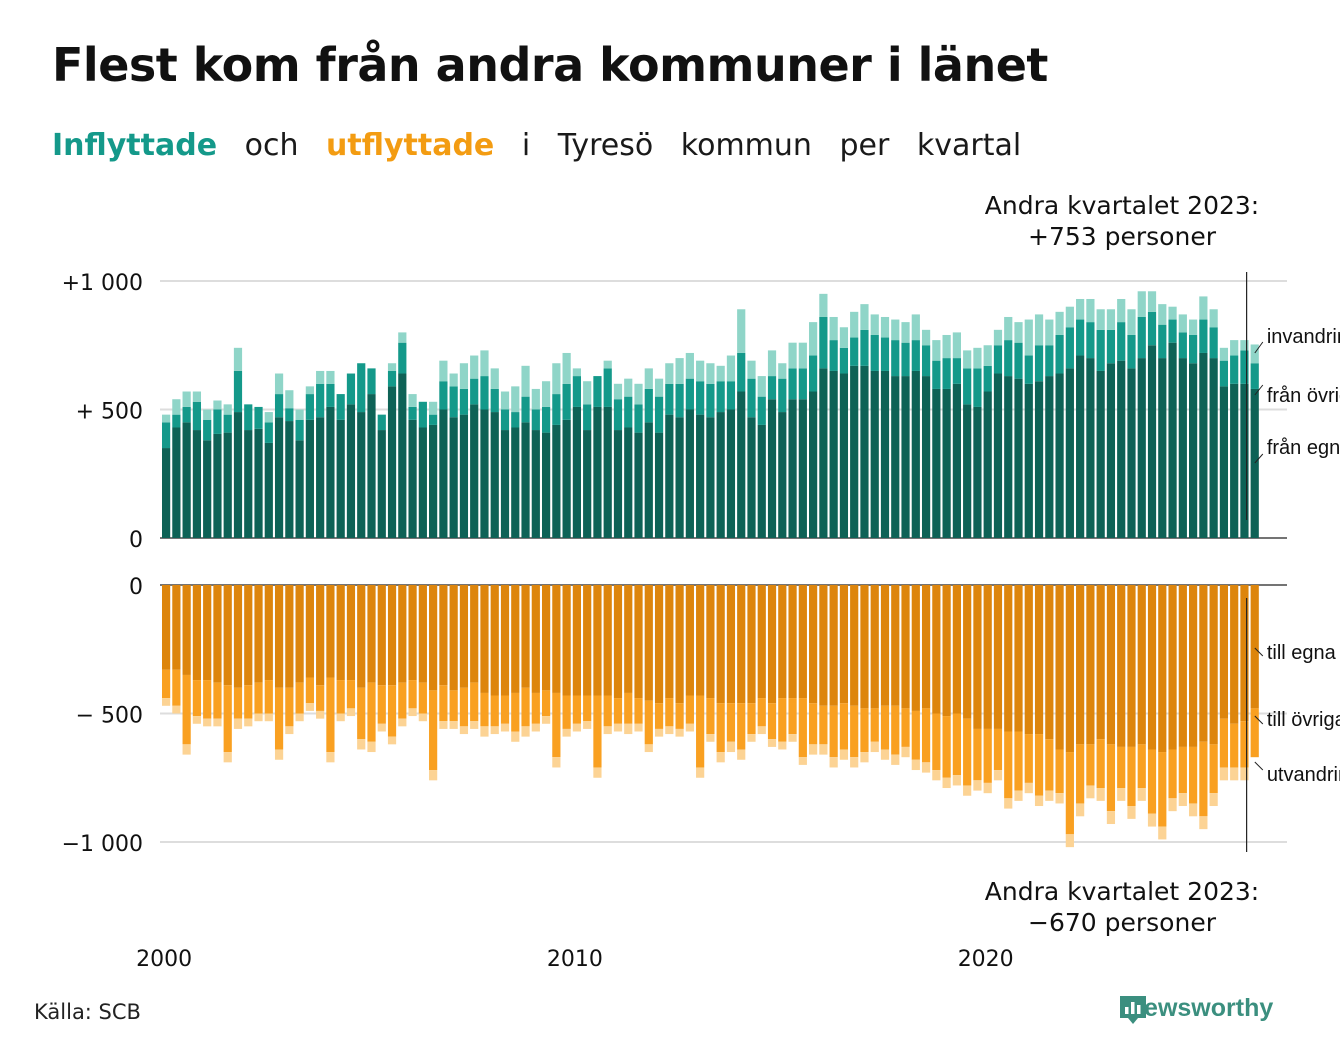 The image size is (1340, 1060). I want to click on x-tick-label: 2010, so click(575, 959).